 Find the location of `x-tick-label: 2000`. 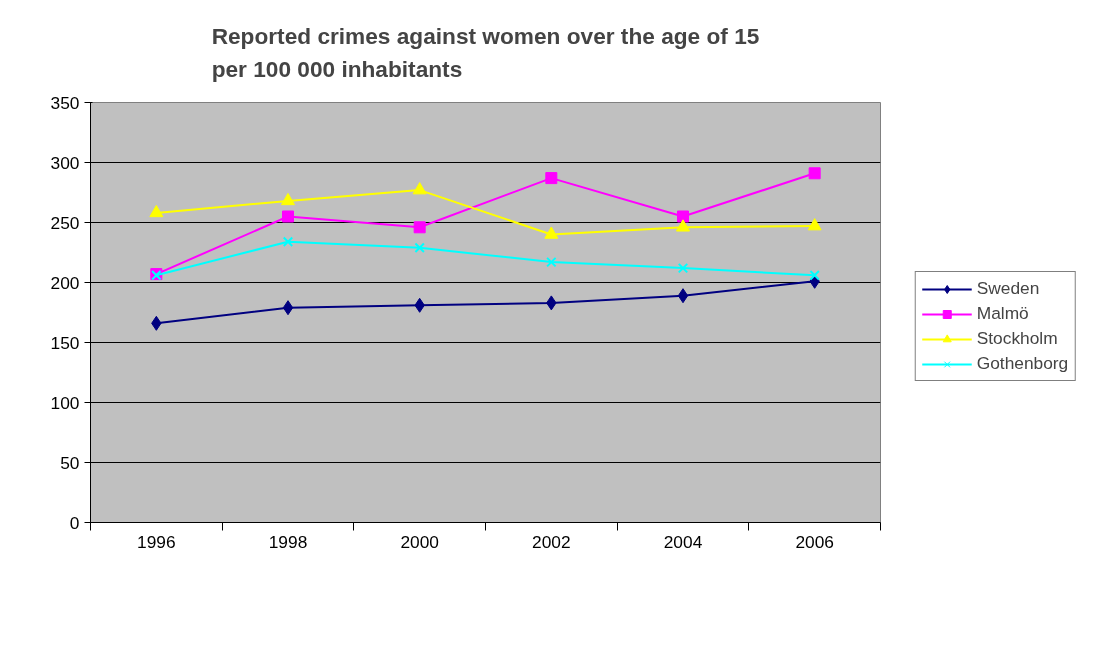

x-tick-label: 2000 is located at coordinates (419, 541).